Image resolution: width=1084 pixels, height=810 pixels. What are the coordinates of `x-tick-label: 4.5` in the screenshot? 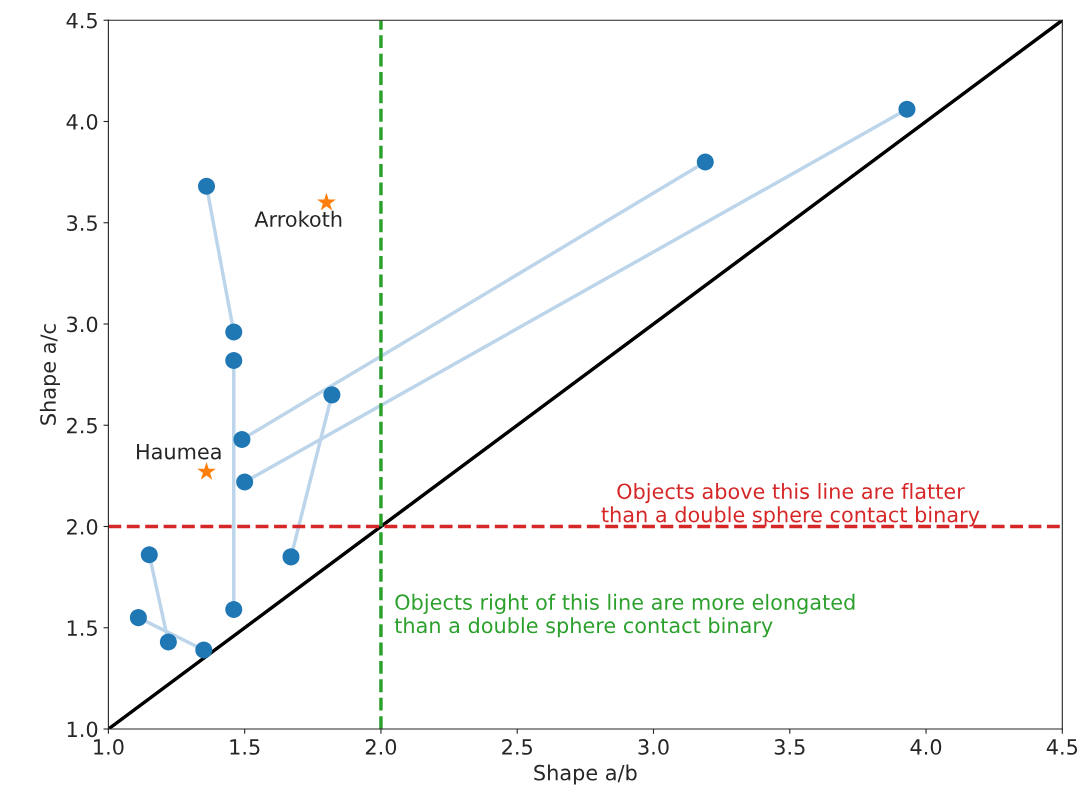 It's located at (1062, 747).